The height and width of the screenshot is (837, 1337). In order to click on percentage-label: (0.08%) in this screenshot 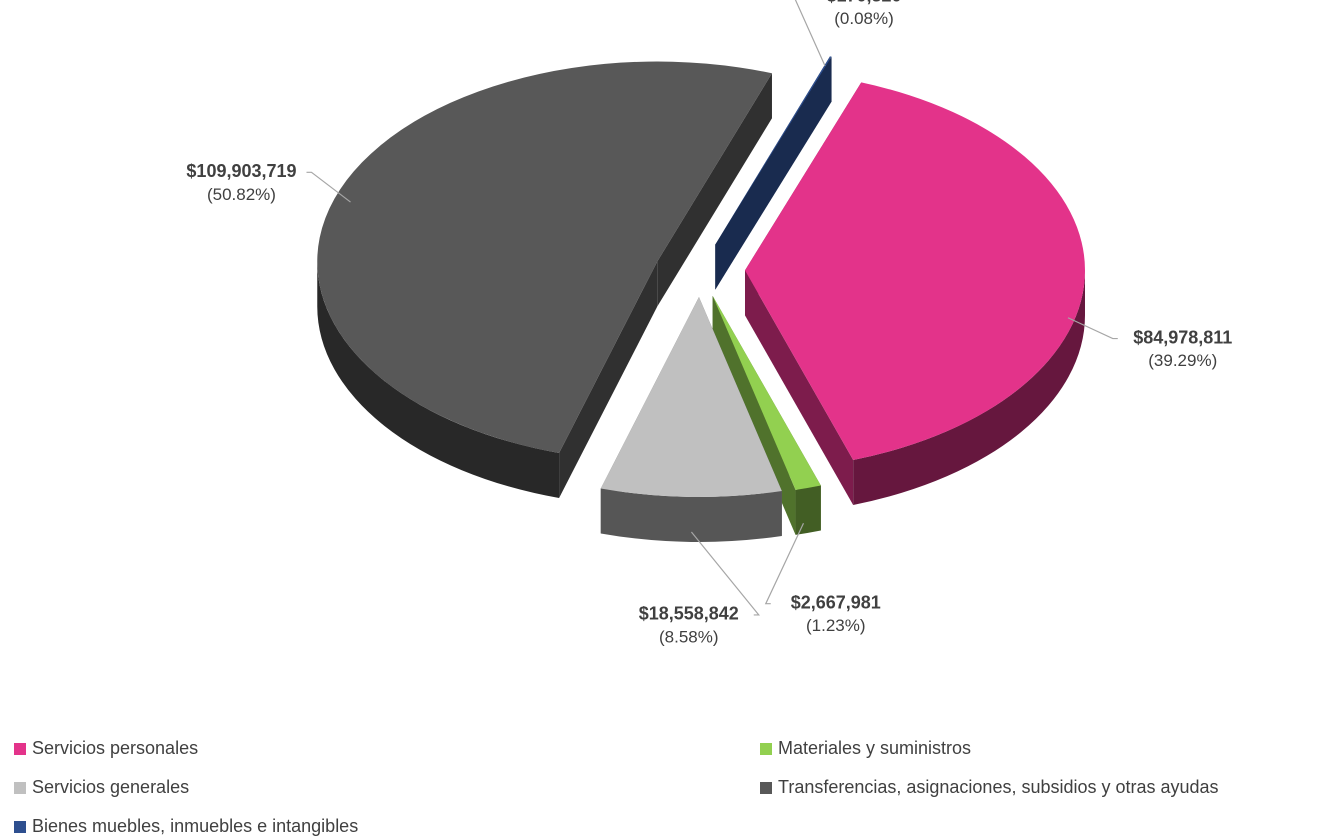, I will do `click(864, 18)`.